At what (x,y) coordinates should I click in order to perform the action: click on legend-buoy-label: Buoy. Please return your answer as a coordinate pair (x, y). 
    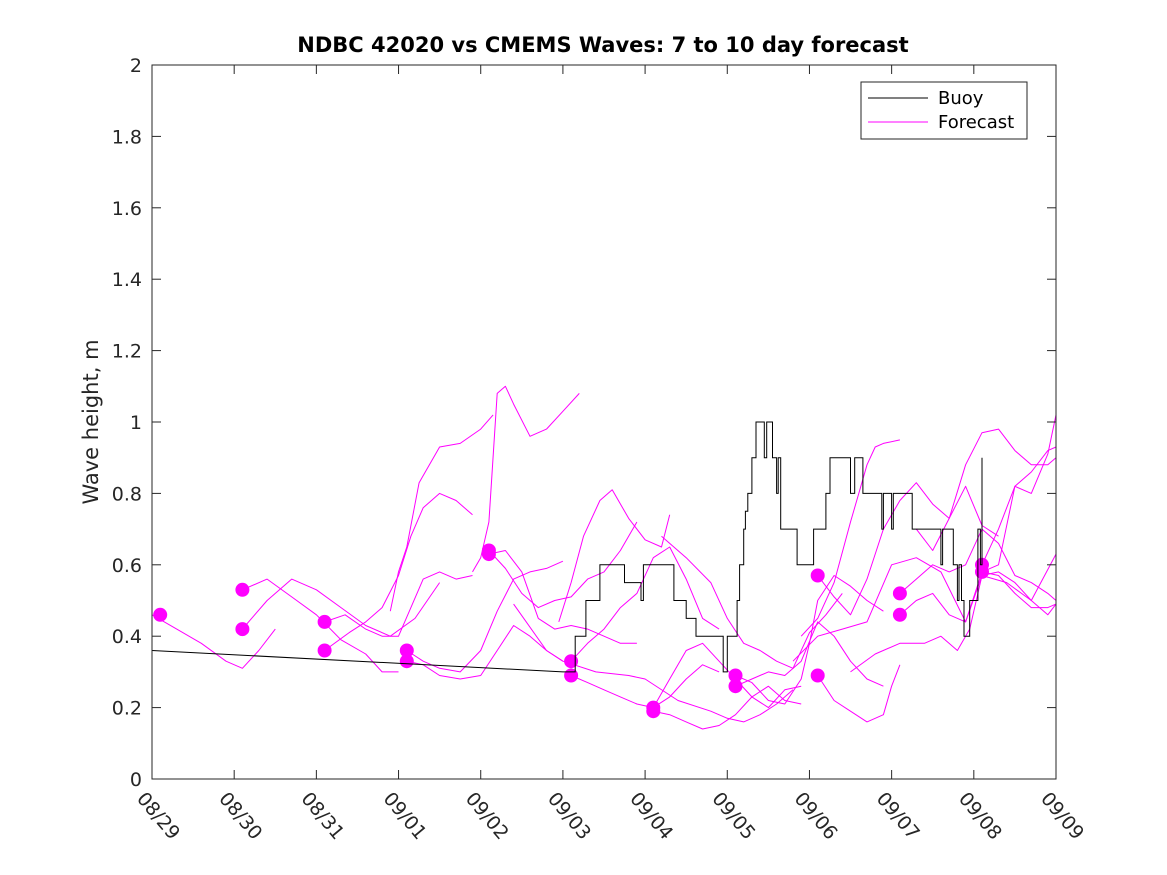
    Looking at the image, I should click on (961, 98).